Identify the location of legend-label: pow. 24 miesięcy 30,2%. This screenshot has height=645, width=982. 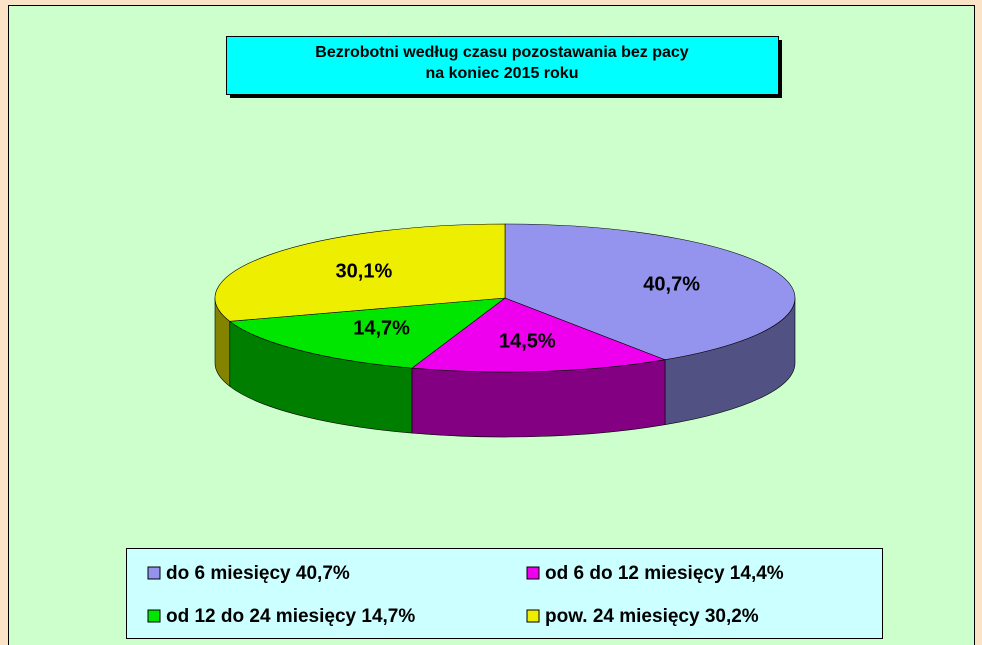
(652, 616).